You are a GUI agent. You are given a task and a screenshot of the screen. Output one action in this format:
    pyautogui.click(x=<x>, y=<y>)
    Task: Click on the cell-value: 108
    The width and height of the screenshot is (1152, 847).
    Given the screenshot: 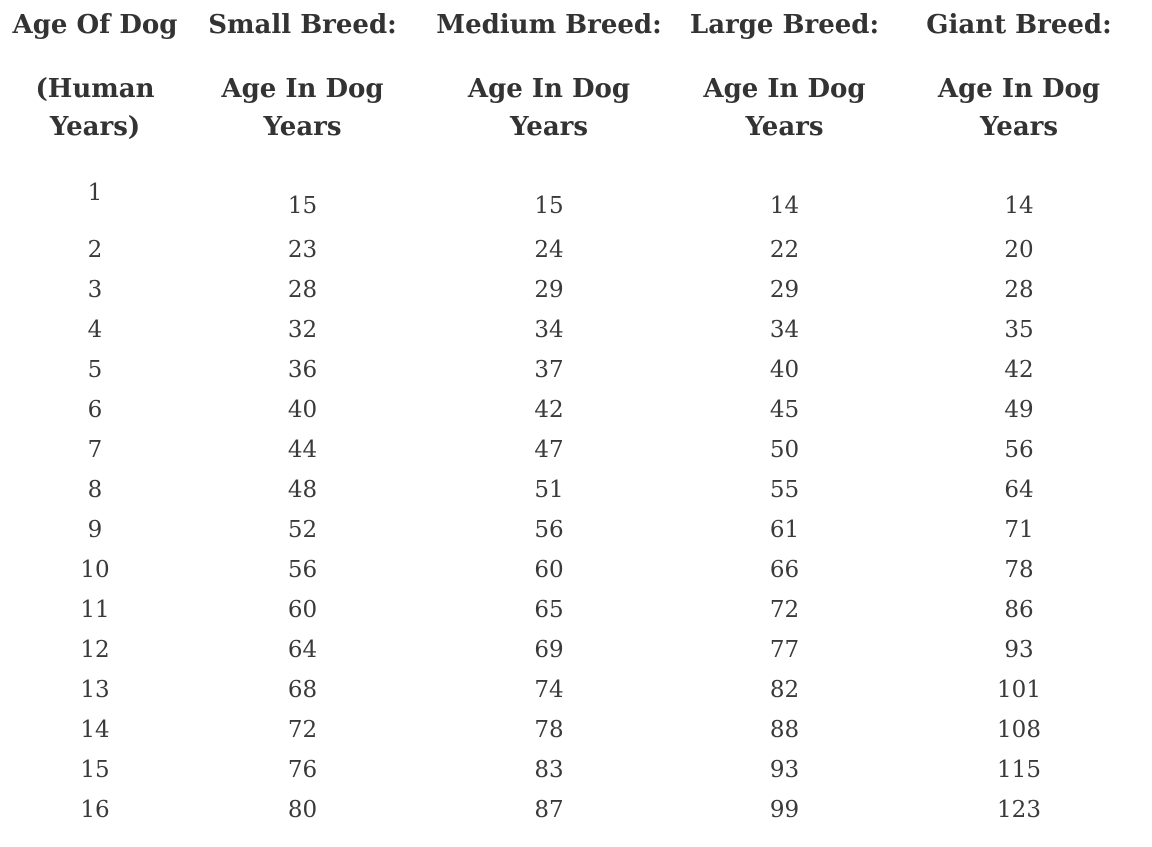 What is the action you would take?
    pyautogui.click(x=1019, y=730)
    